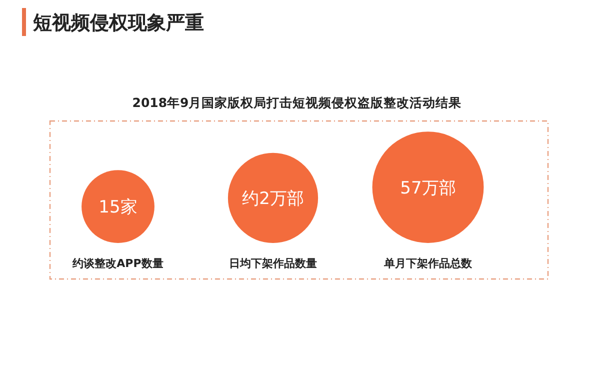 This screenshot has width=594, height=372. I want to click on text: 2018年9月国家版权局打击短视频侵权盗版整改活动结果, so click(297, 102).